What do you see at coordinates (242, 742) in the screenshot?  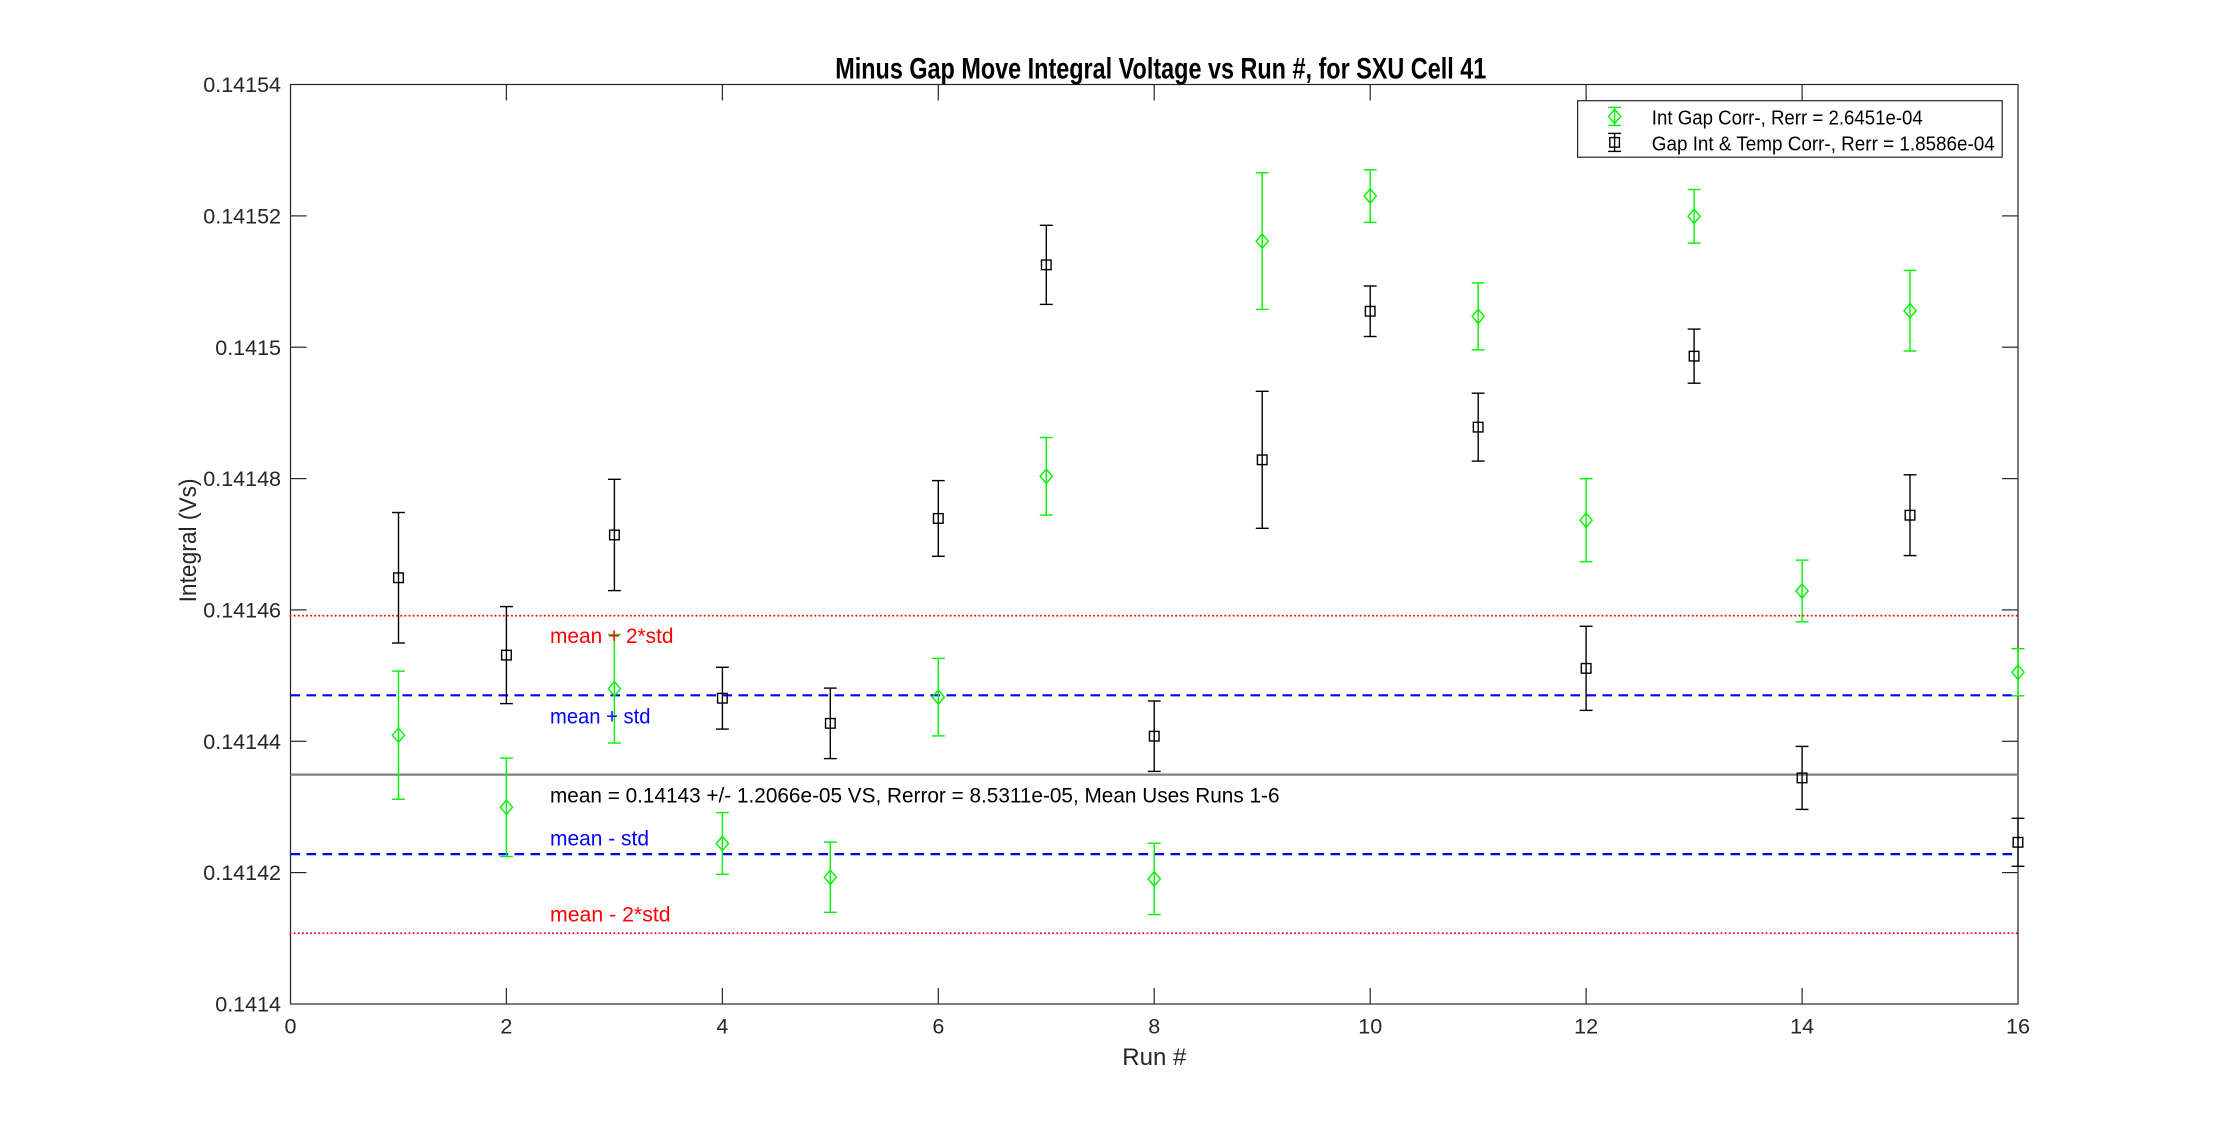 I see `svg-text: 0.14144` at bounding box center [242, 742].